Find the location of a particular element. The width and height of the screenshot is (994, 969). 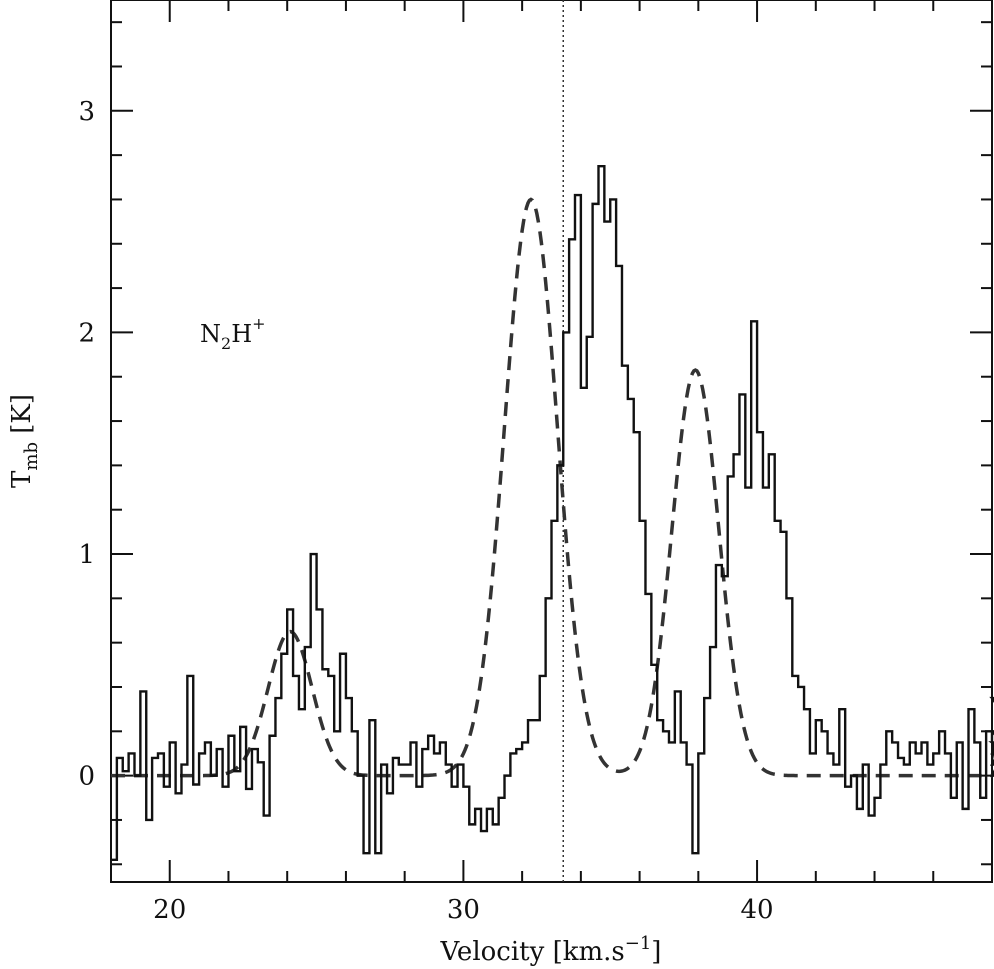

x-tick-label: 20 is located at coordinates (169, 910).